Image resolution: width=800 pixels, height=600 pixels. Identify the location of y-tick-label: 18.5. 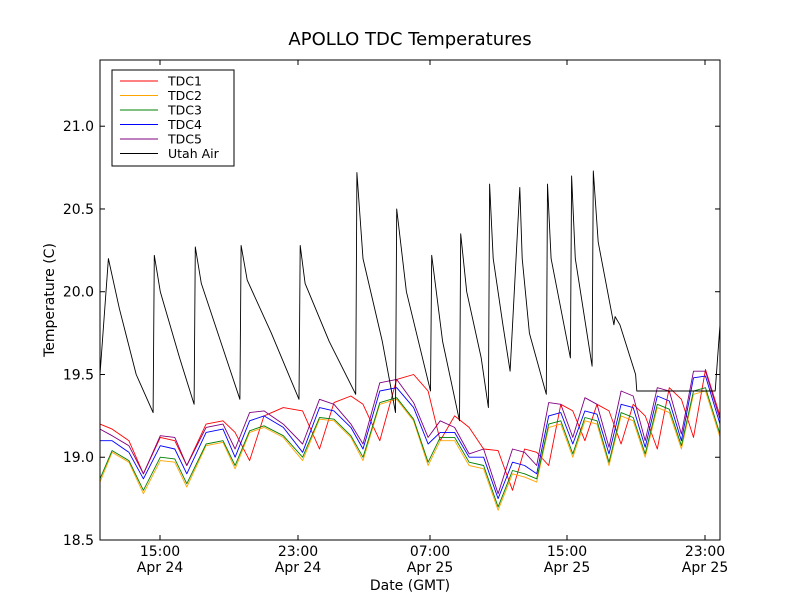
(78, 541).